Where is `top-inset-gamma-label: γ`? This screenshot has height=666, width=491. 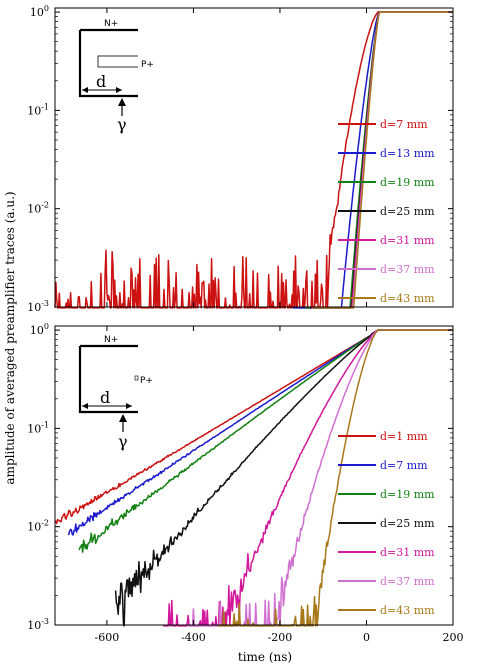 top-inset-gamma-label: γ is located at coordinates (122, 124).